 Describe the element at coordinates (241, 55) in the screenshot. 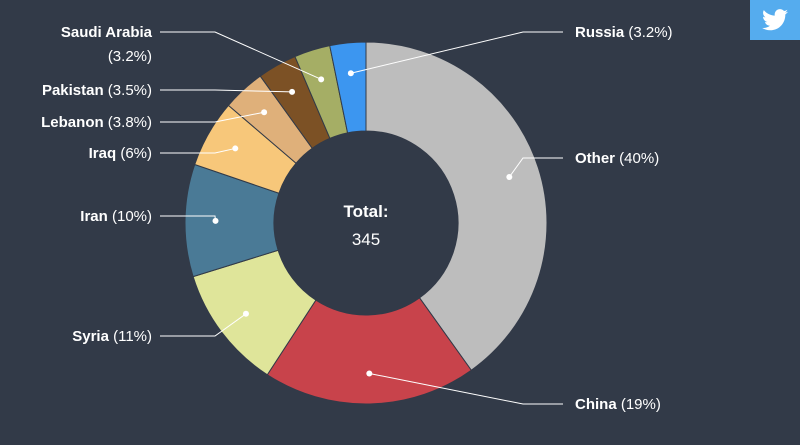

I see `leader-line-saudi-arabia` at that location.